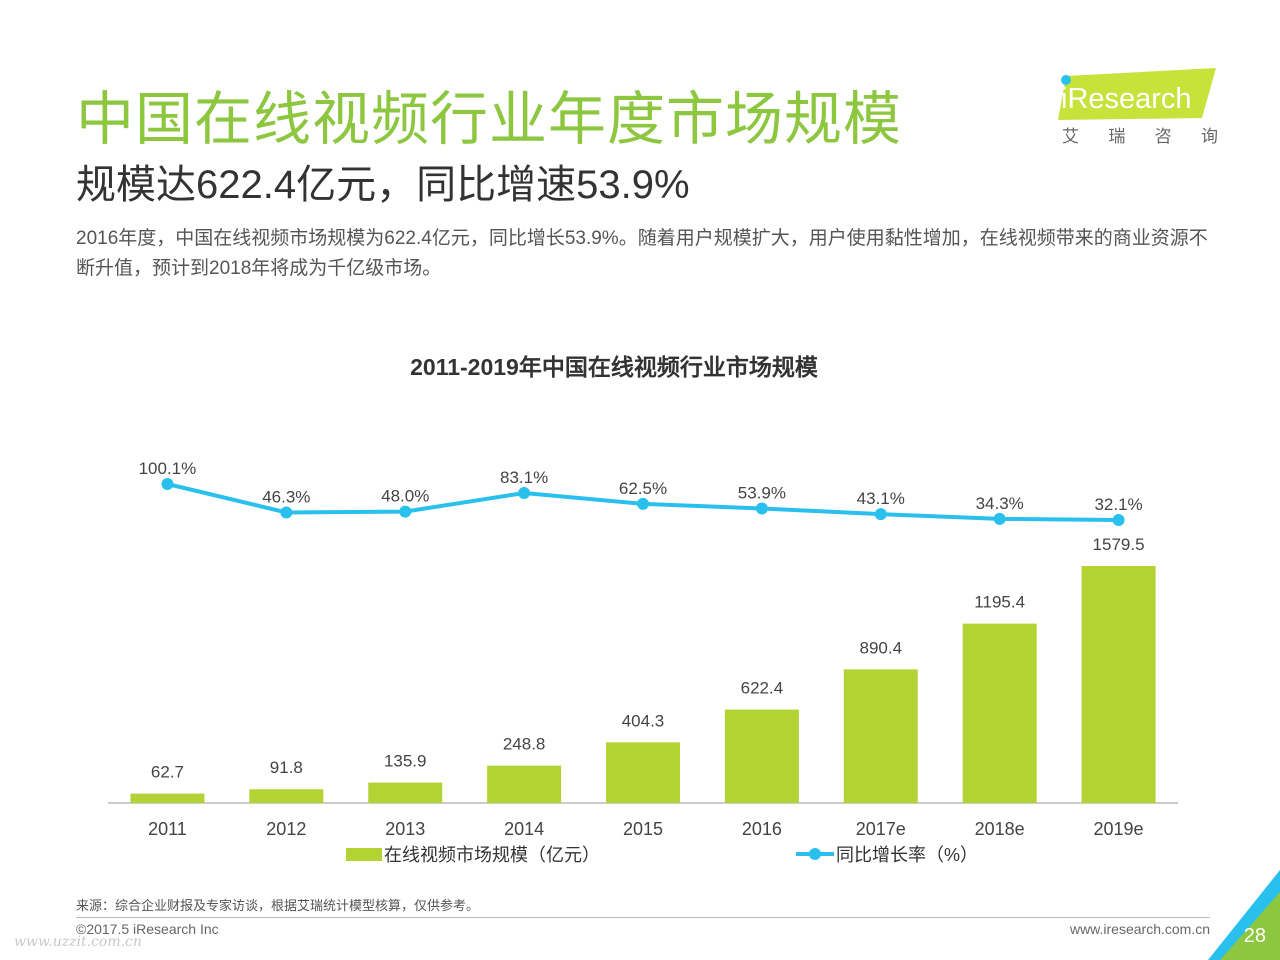 This screenshot has height=960, width=1280. Describe the element at coordinates (881, 498) in the screenshot. I see `growth-label-2017e: 43.1%` at that location.